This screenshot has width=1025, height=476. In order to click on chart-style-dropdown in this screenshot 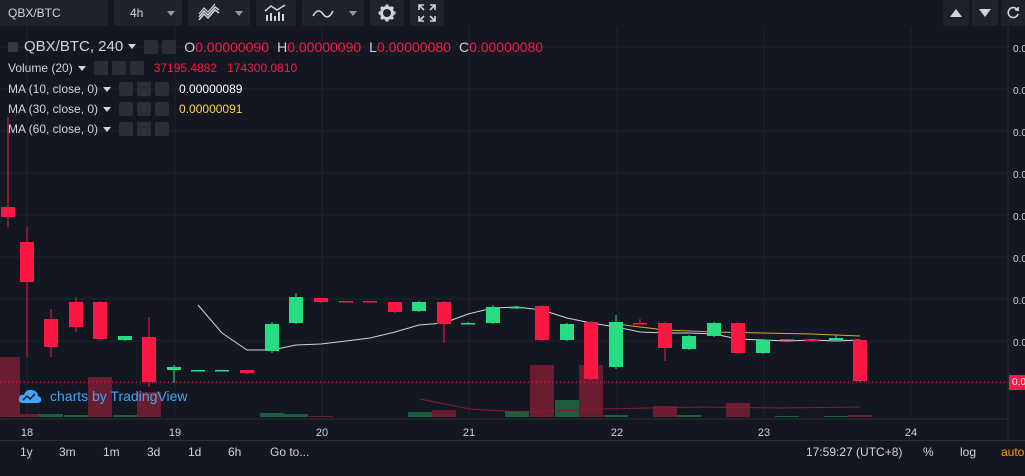, I will do `click(219, 13)`.